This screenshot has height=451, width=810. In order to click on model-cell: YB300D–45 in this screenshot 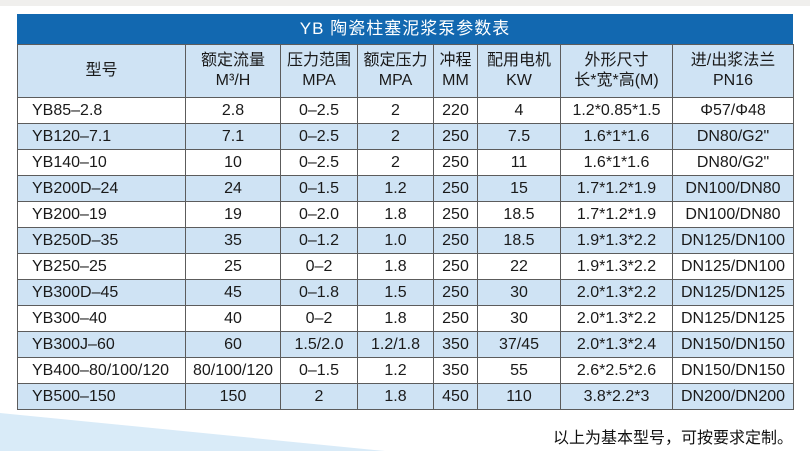, I will do `click(101, 292)`.